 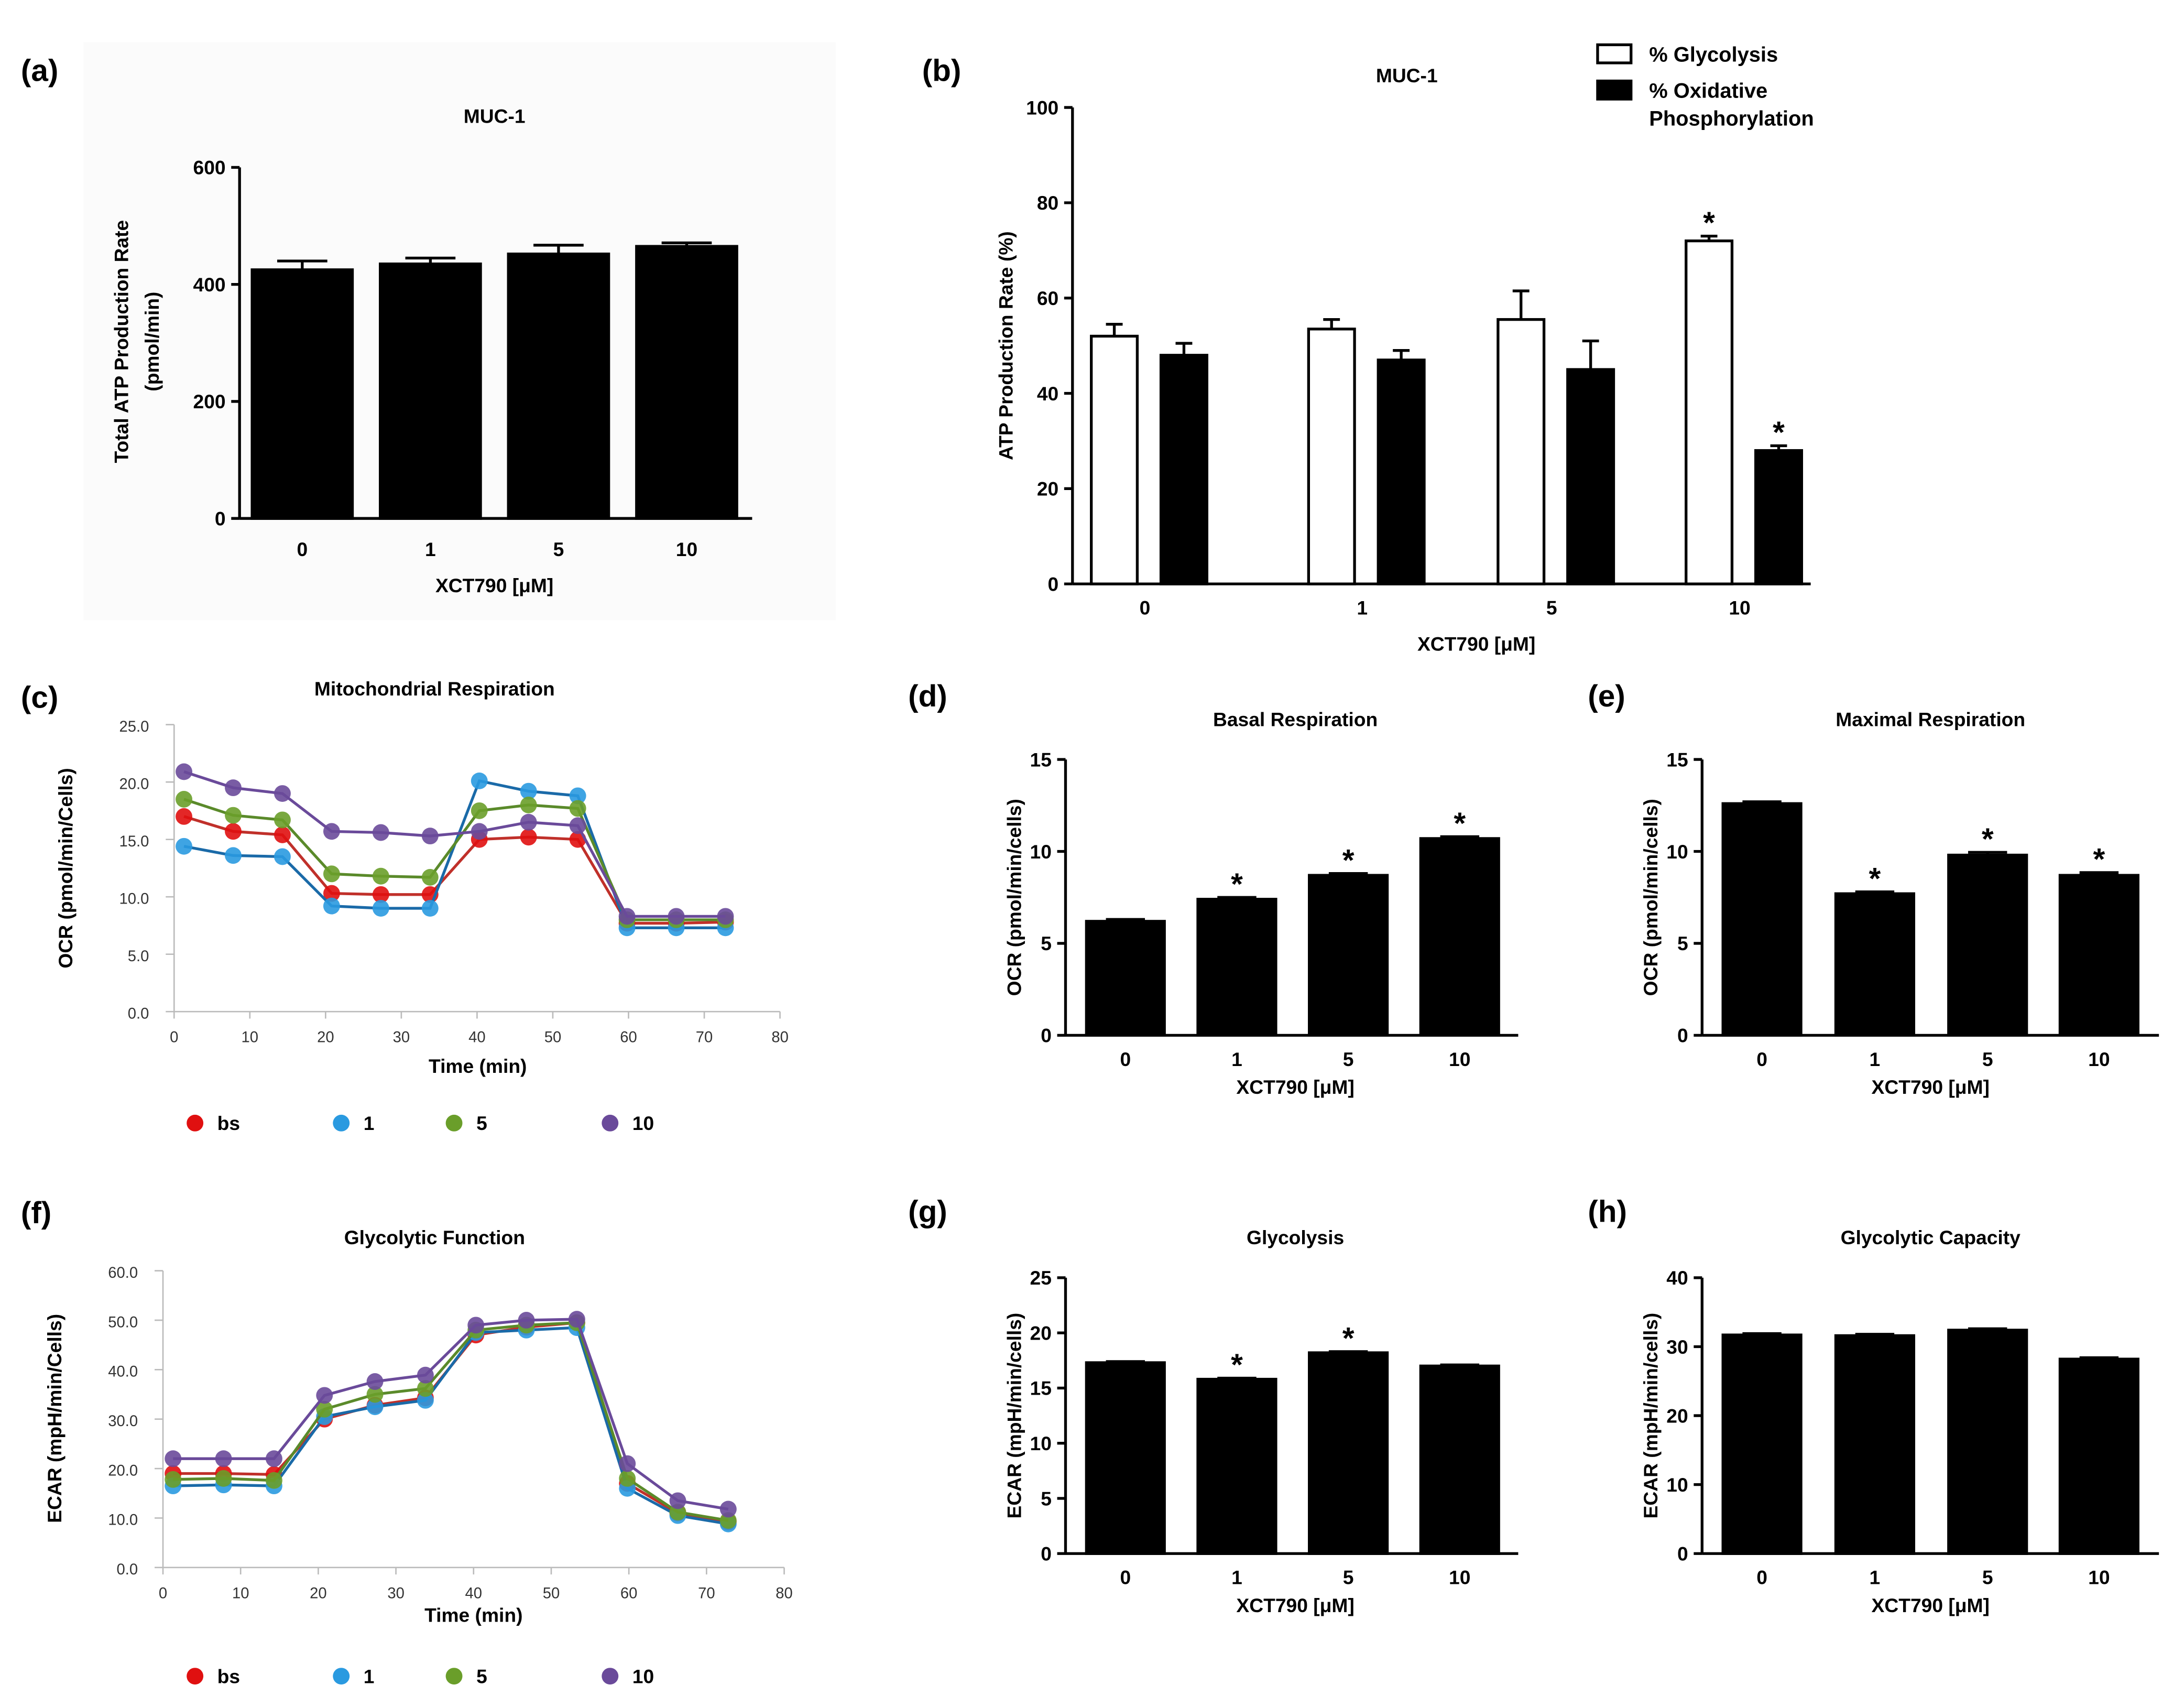 I want to click on panel-e-y-tick-label: 5, so click(x=1682, y=943).